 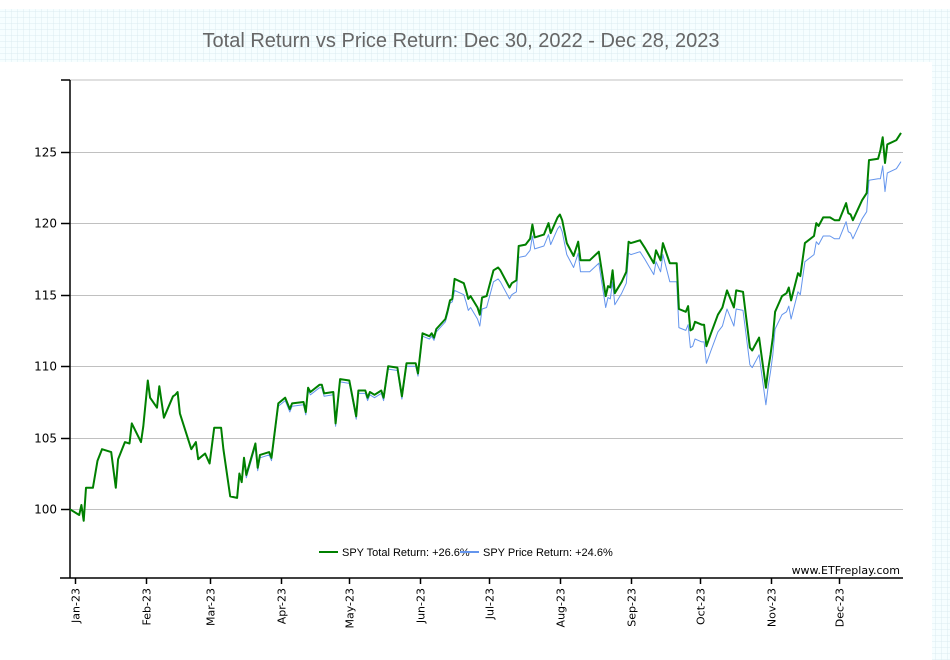 I want to click on y-tick-label-120: 120, so click(x=45, y=224).